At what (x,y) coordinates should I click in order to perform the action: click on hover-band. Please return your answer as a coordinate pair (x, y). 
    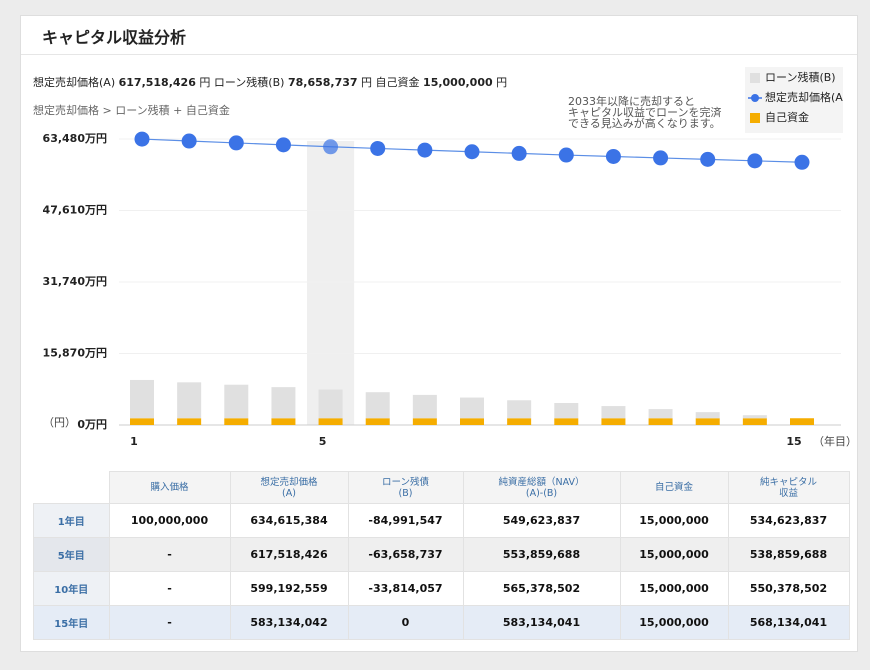
    Looking at the image, I should click on (330, 283).